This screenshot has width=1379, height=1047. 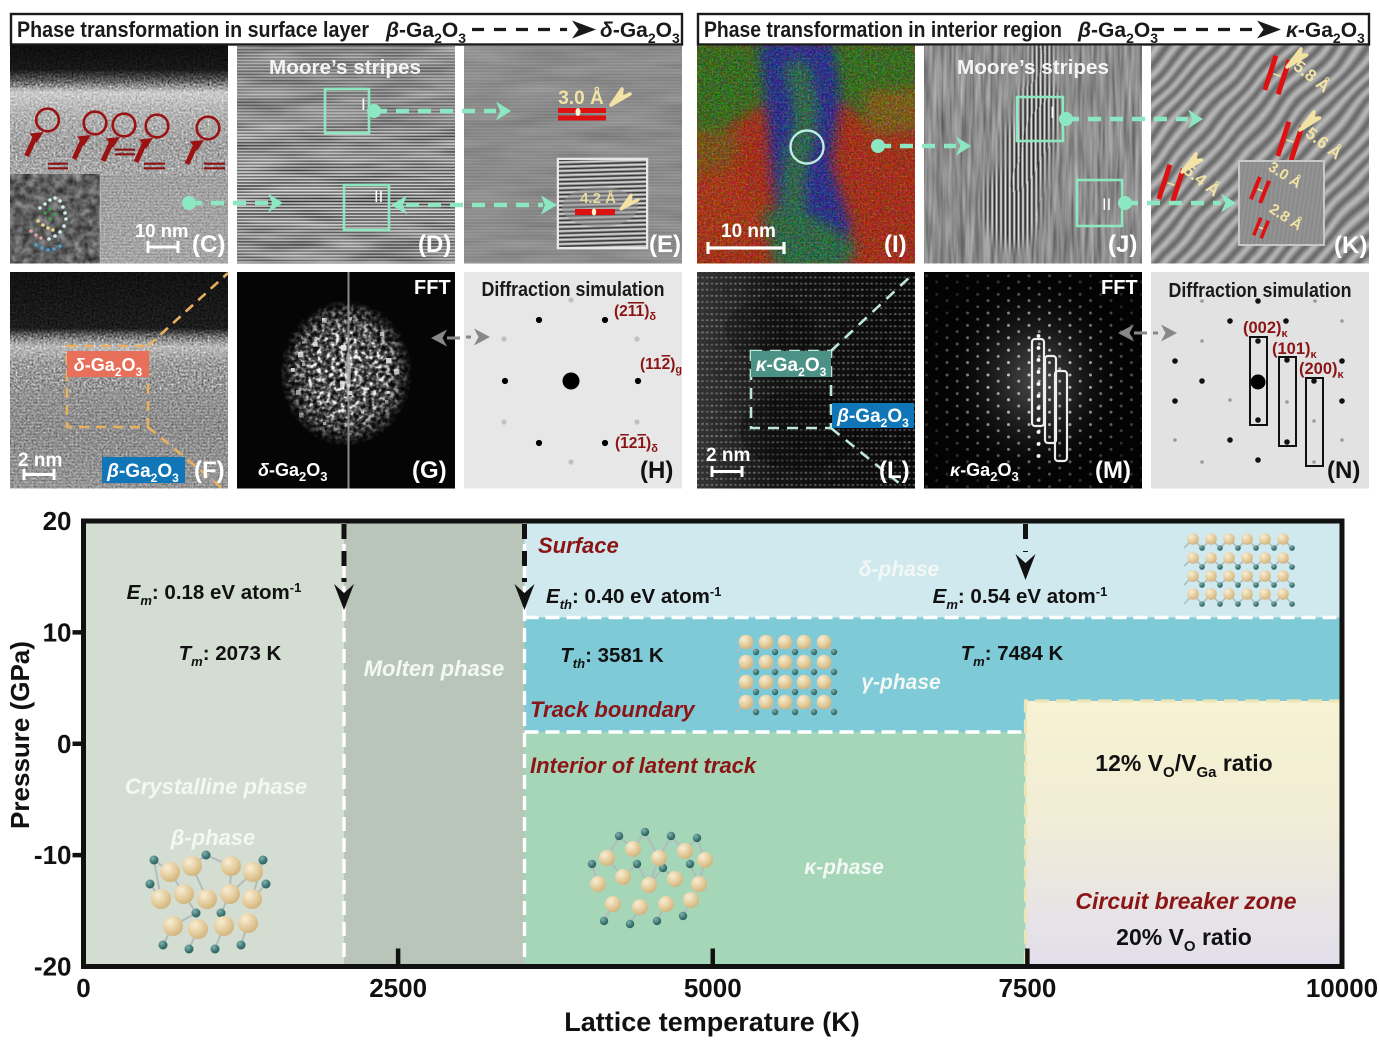 What do you see at coordinates (434, 244) in the screenshot?
I see `svg-text: (D)` at bounding box center [434, 244].